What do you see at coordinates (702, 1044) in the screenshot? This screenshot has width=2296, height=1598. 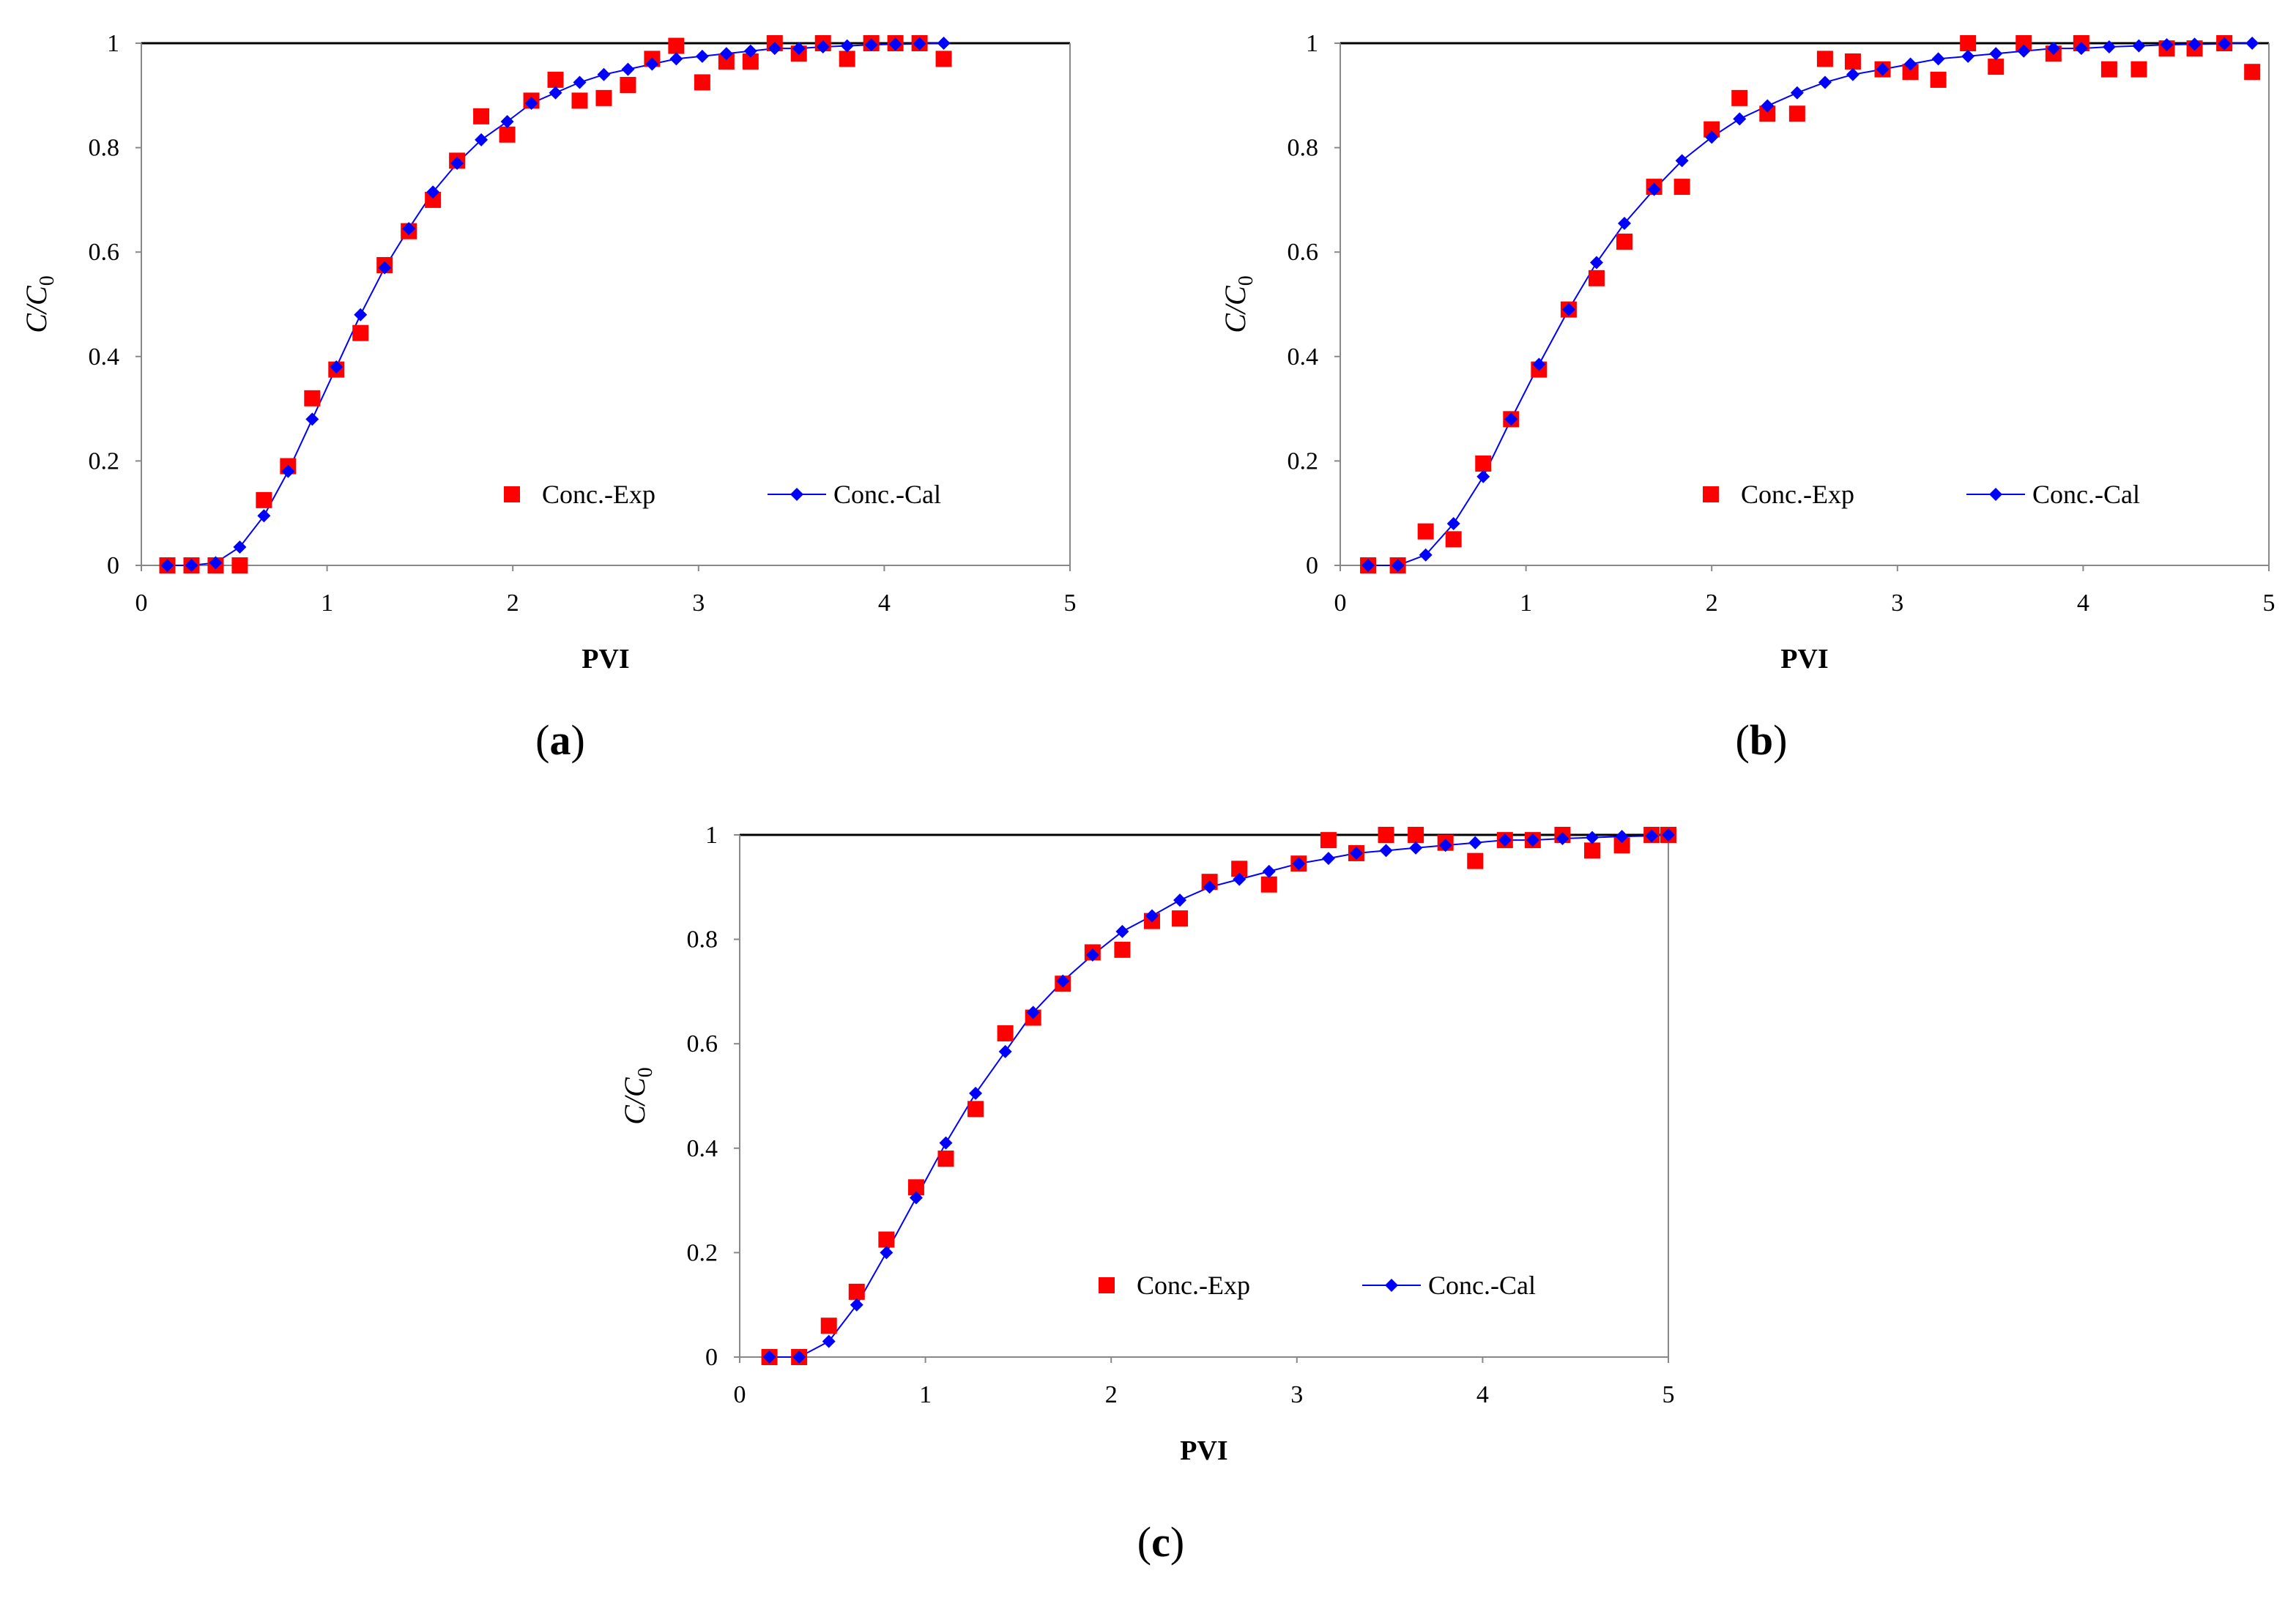 I see `y-tick-label: 0.6` at bounding box center [702, 1044].